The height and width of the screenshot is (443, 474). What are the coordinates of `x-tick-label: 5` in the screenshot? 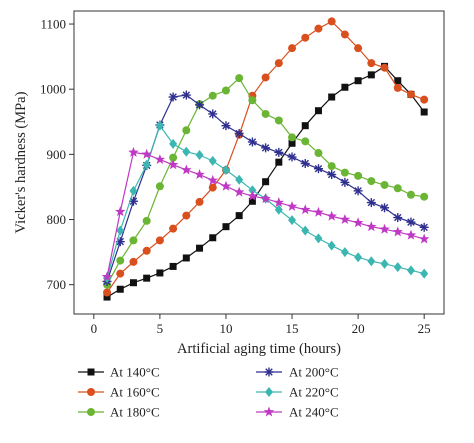 It's located at (160, 328).